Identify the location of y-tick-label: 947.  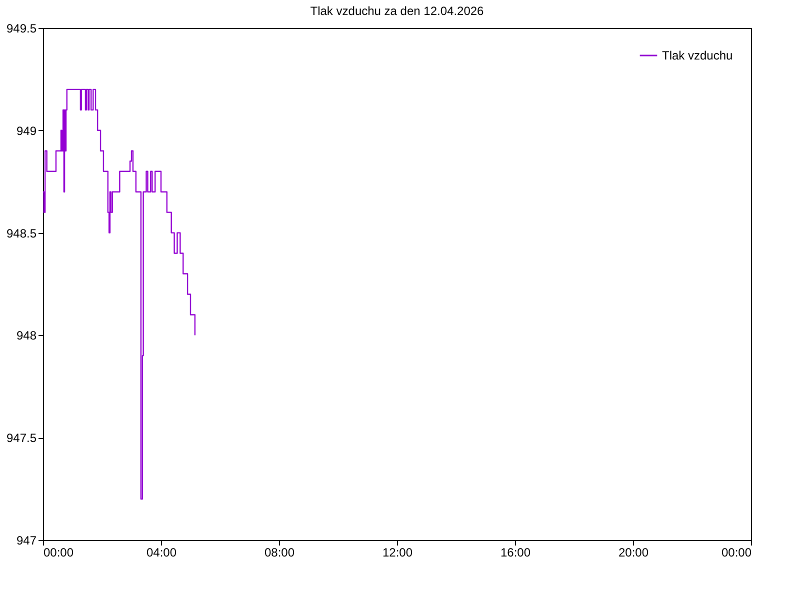
(26, 541).